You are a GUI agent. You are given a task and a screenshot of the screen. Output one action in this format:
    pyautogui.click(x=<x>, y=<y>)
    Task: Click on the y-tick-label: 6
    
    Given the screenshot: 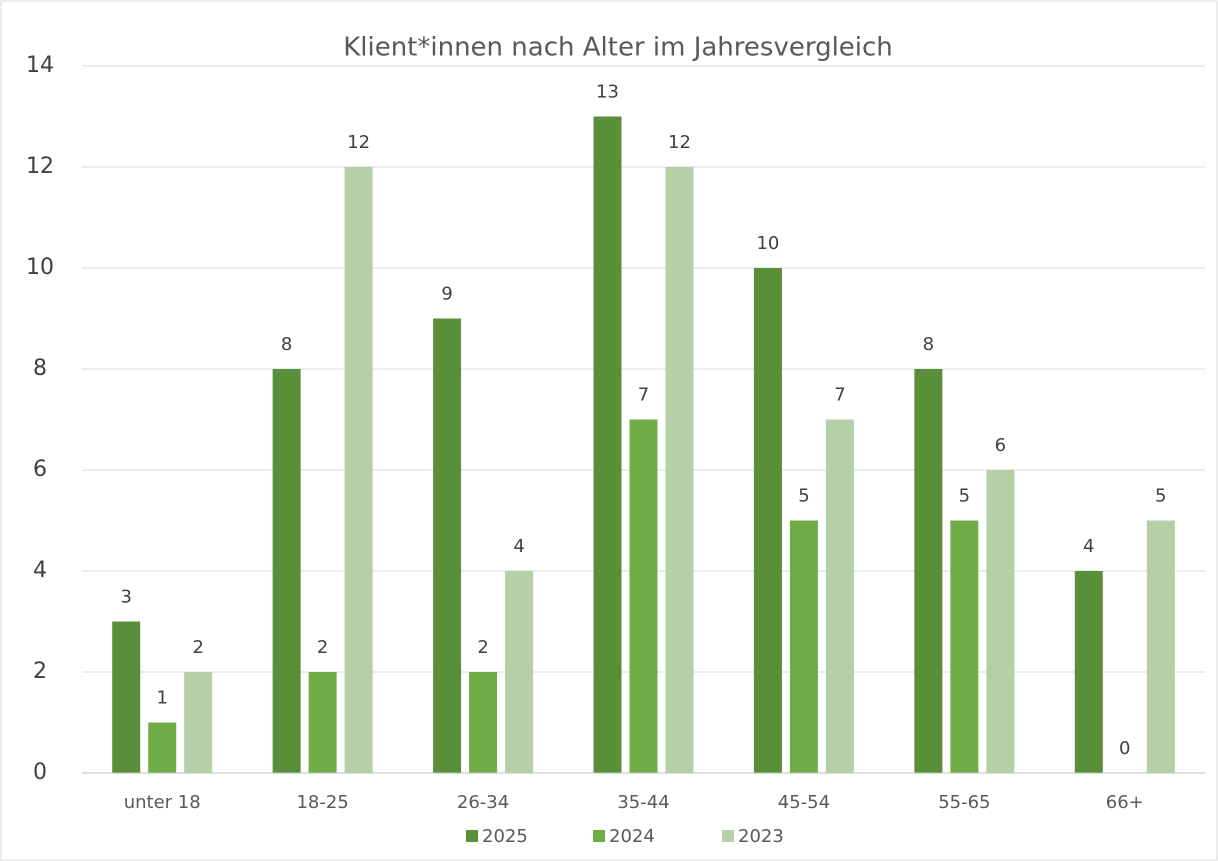 What is the action you would take?
    pyautogui.click(x=40, y=469)
    